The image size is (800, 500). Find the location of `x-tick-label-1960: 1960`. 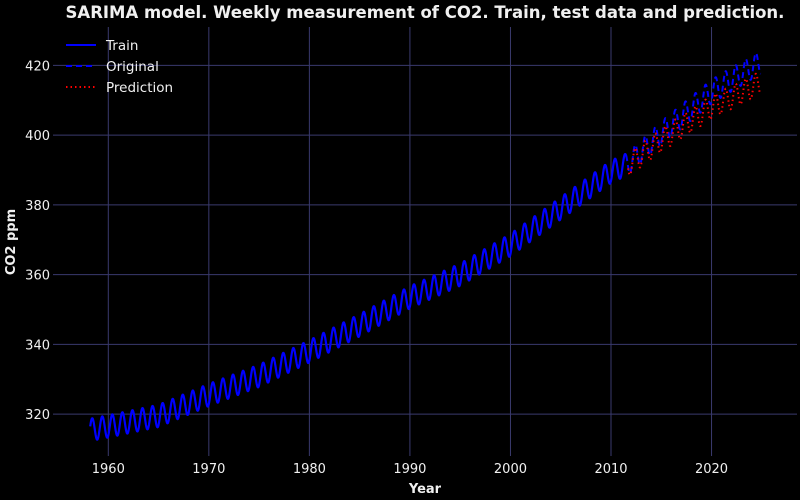

x-tick-label-1960: 1960 is located at coordinates (108, 469).